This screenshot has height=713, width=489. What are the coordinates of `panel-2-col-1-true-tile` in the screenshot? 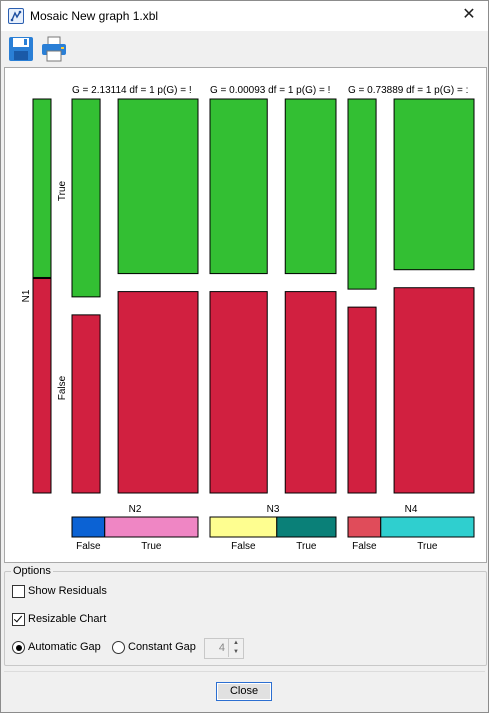 It's located at (238, 186).